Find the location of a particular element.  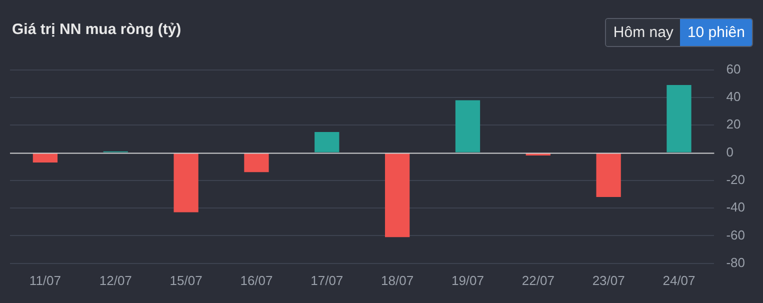

x-tick-label: 19/07 is located at coordinates (467, 280).